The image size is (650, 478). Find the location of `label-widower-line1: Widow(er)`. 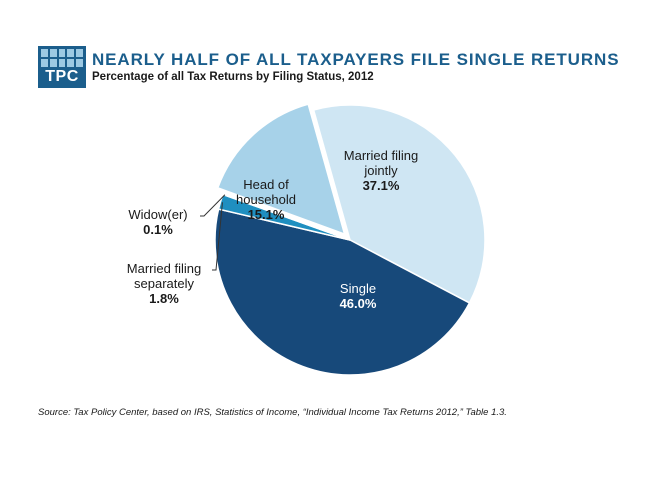

label-widower-line1: Widow(er) is located at coordinates (158, 214).